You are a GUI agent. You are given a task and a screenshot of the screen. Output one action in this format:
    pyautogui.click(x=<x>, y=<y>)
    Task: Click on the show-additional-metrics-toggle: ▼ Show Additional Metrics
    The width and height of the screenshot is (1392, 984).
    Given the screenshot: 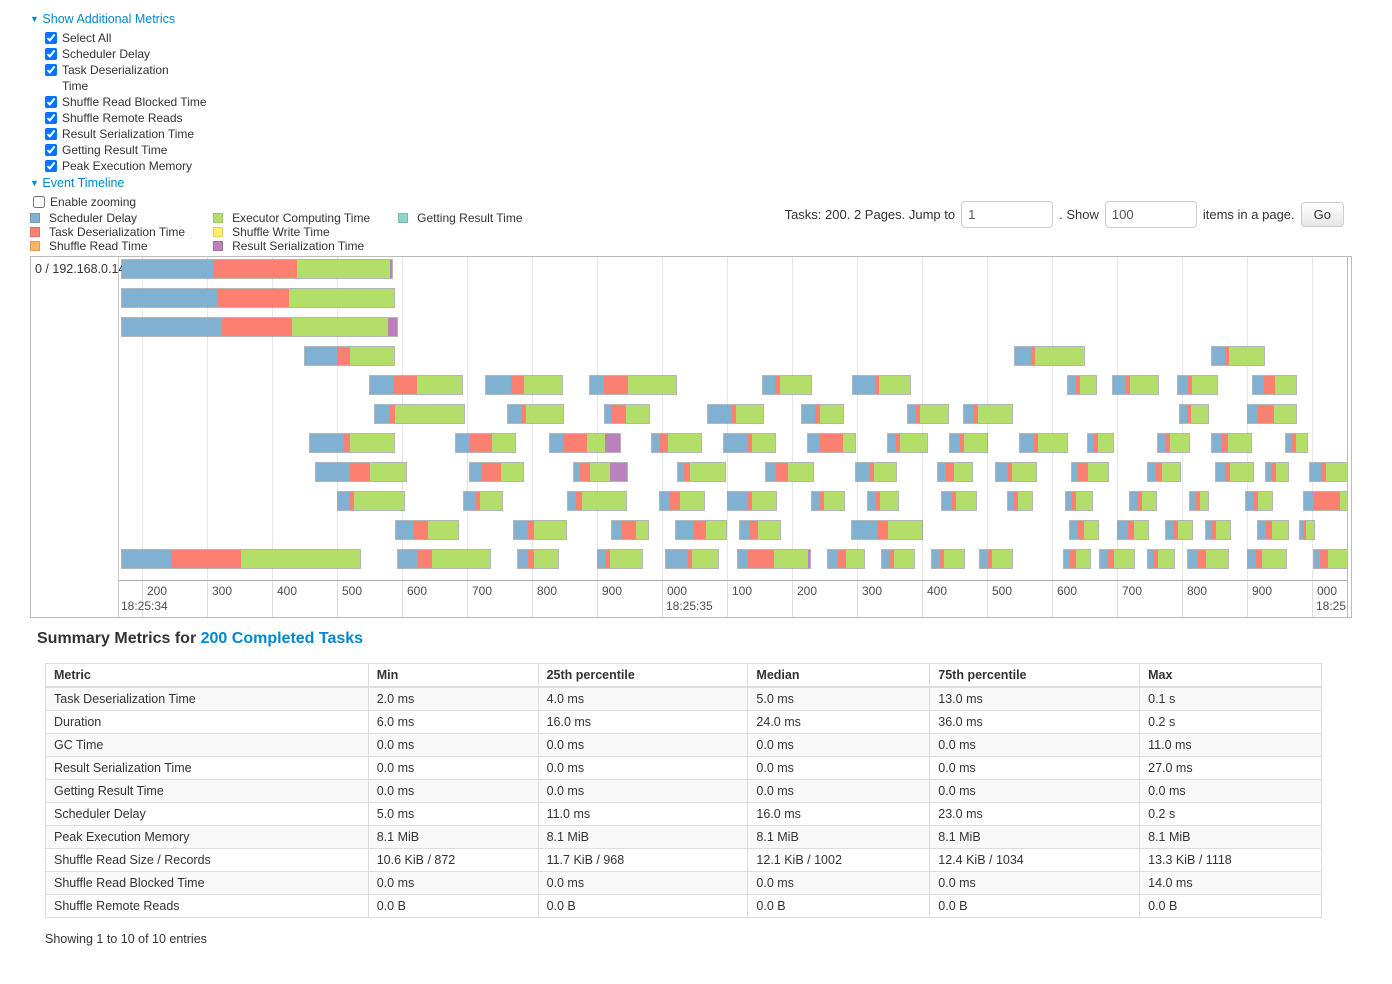 What is the action you would take?
    pyautogui.click(x=130, y=19)
    